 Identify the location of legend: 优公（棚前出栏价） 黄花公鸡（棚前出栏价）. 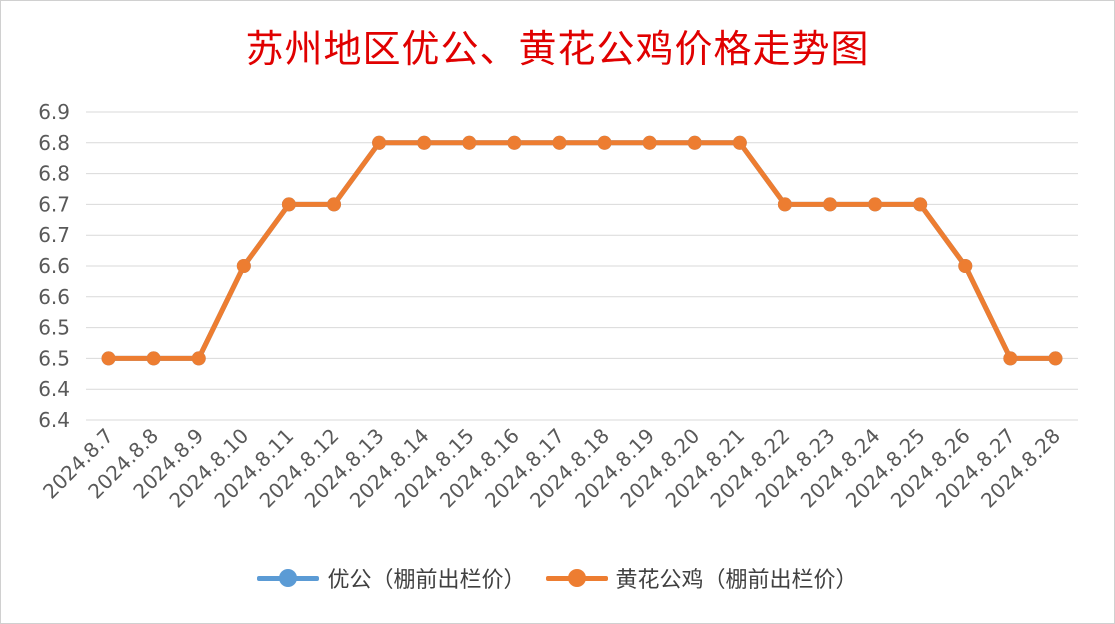
(557, 578).